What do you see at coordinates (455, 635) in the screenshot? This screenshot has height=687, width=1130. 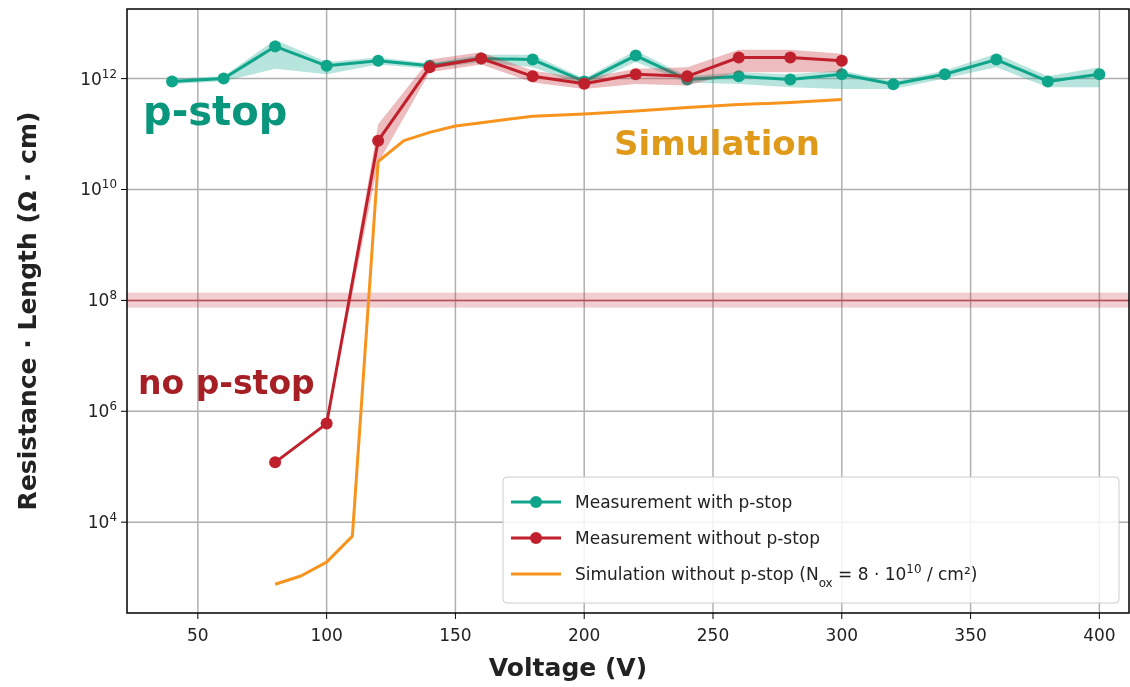 I see `x-tick-label: 150` at bounding box center [455, 635].